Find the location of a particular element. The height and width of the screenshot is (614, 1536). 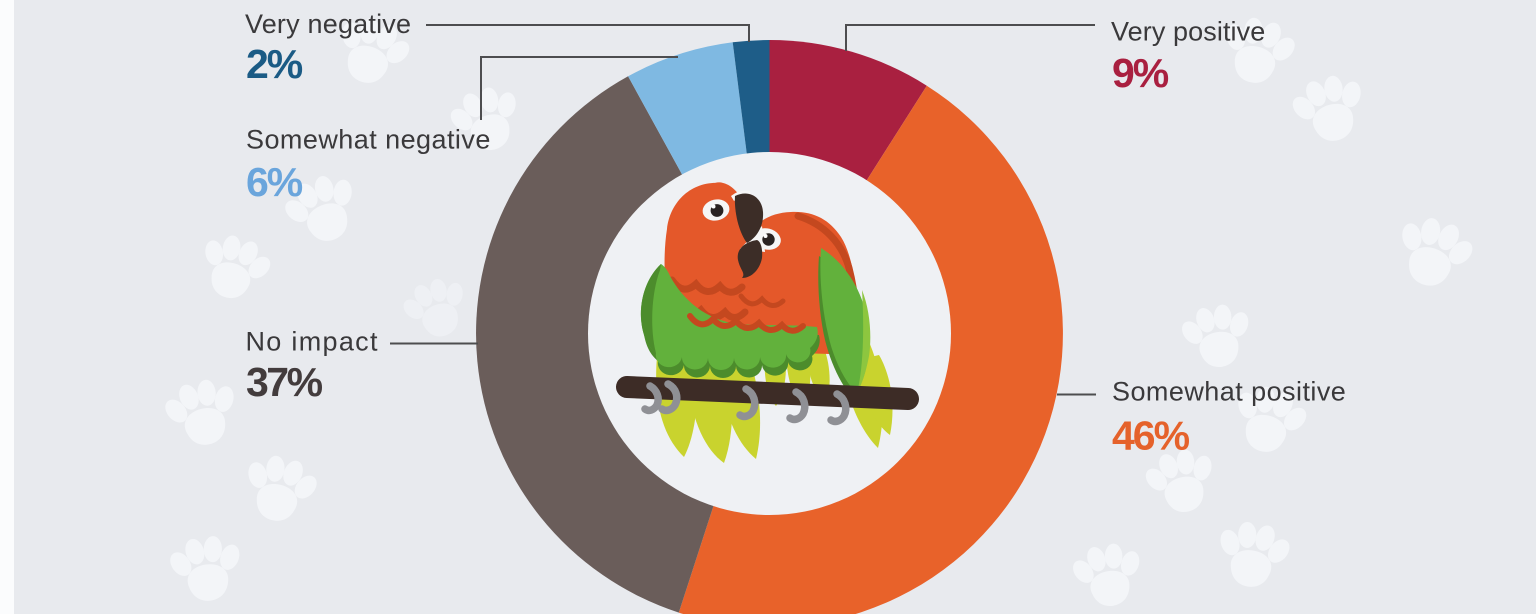

svg-text: Very positive is located at coordinates (1188, 32).